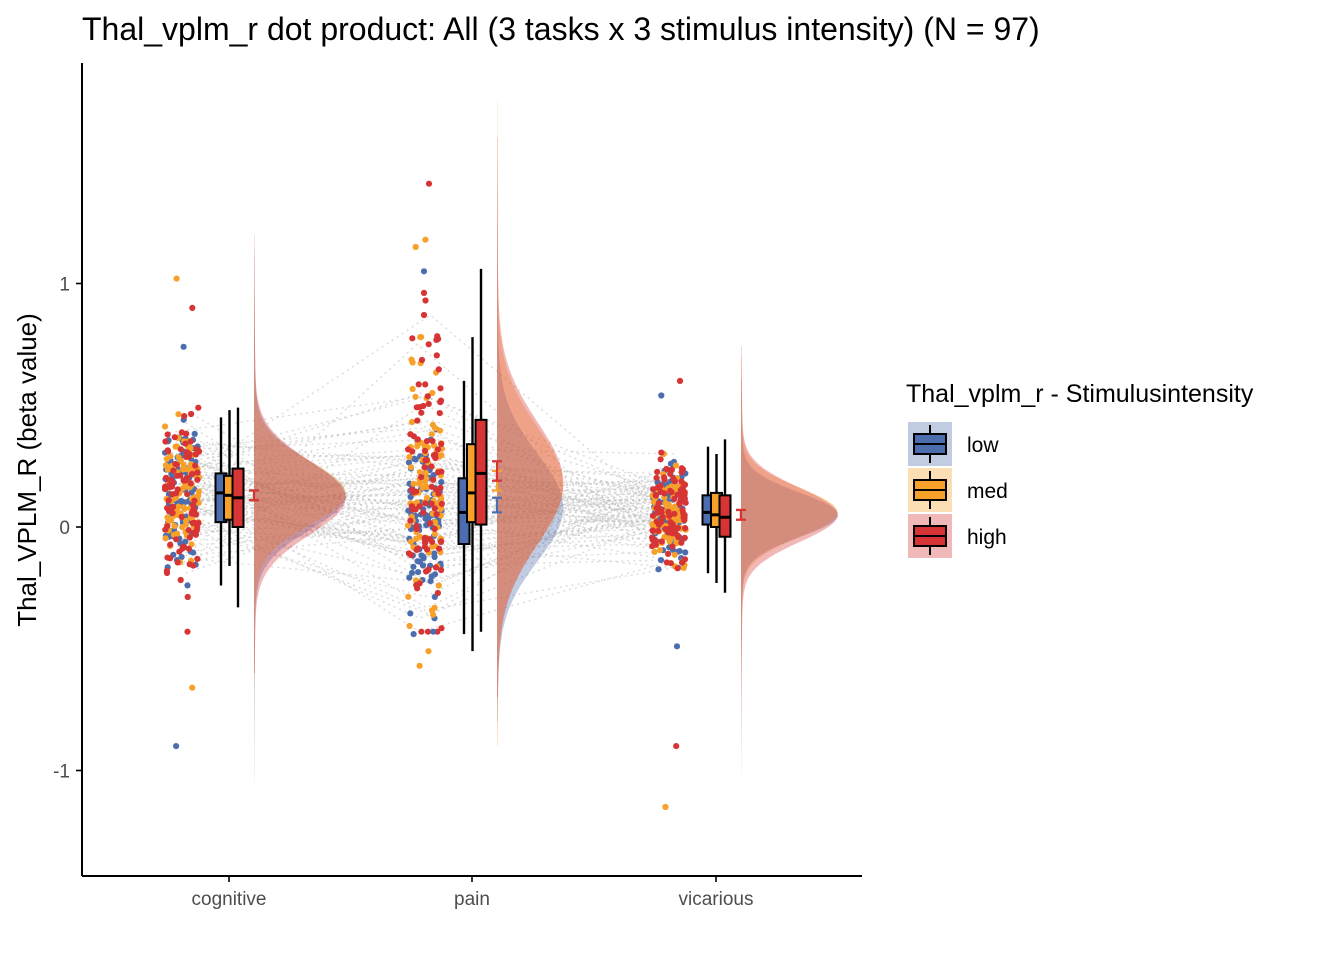 This screenshot has width=1344, height=960. What do you see at coordinates (61, 772) in the screenshot?
I see `y-tick-label: -1` at bounding box center [61, 772].